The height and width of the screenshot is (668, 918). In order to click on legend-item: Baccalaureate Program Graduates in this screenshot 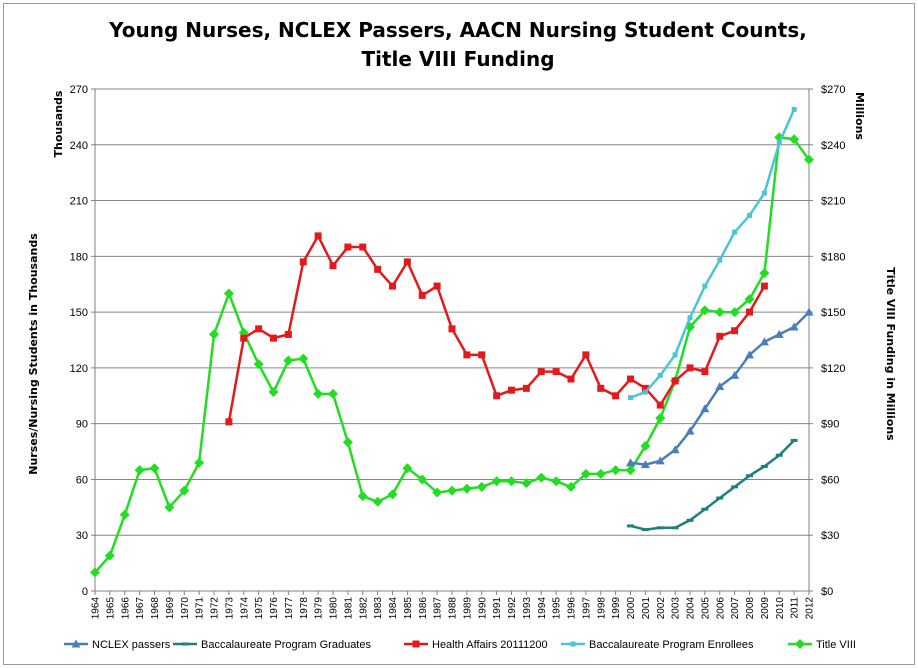, I will do `click(272, 645)`.